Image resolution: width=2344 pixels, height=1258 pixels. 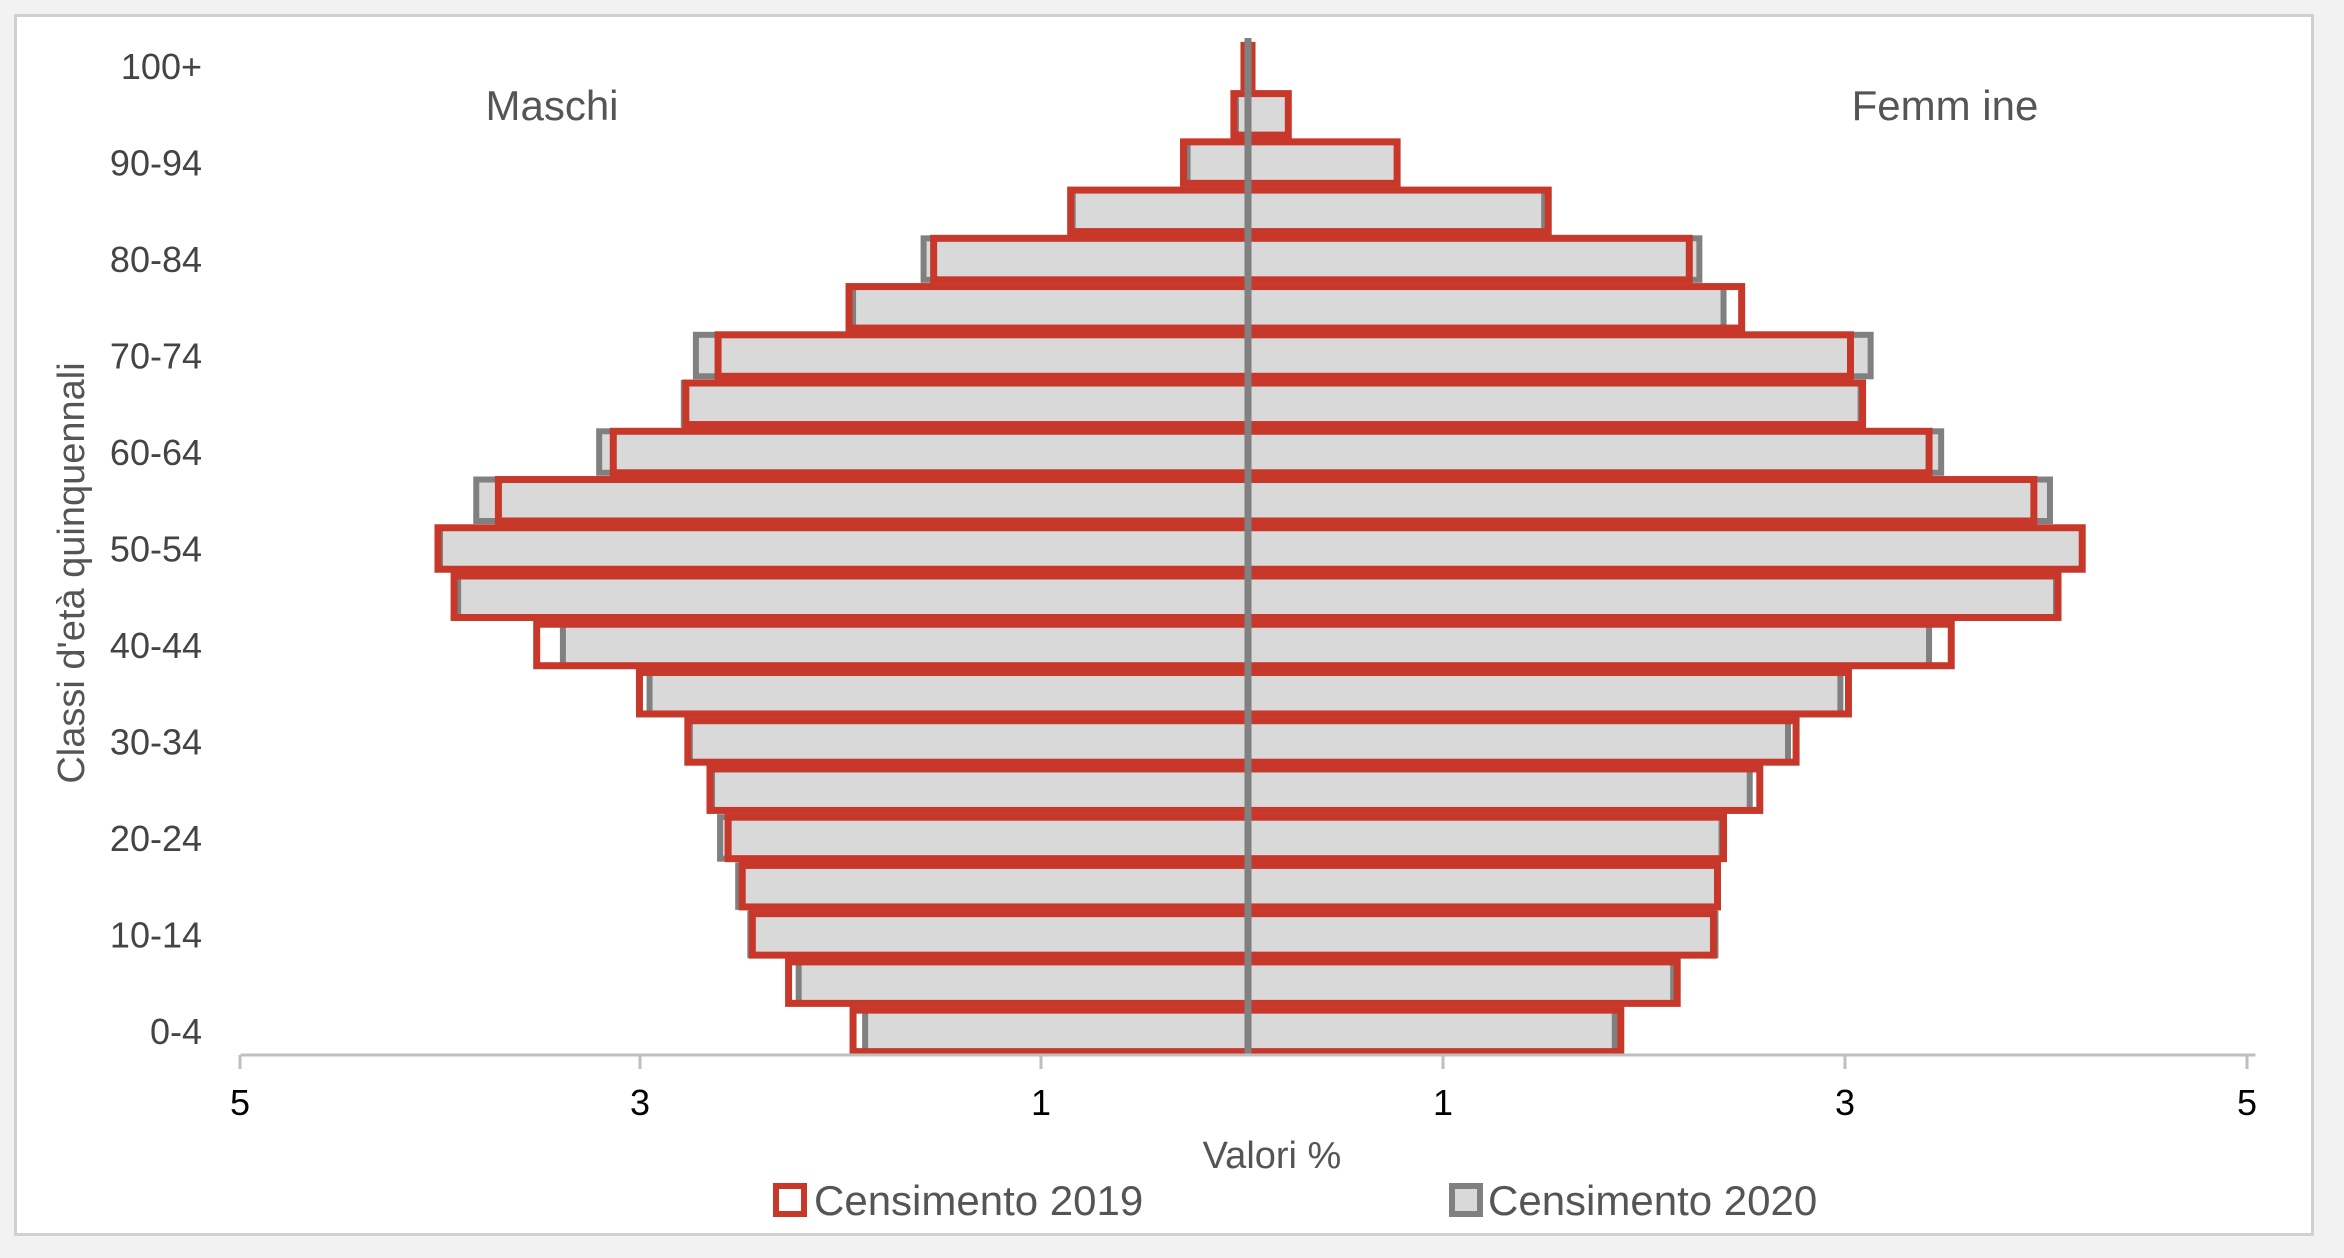 I want to click on legend-swatch-censimento-2019, so click(x=790, y=1200).